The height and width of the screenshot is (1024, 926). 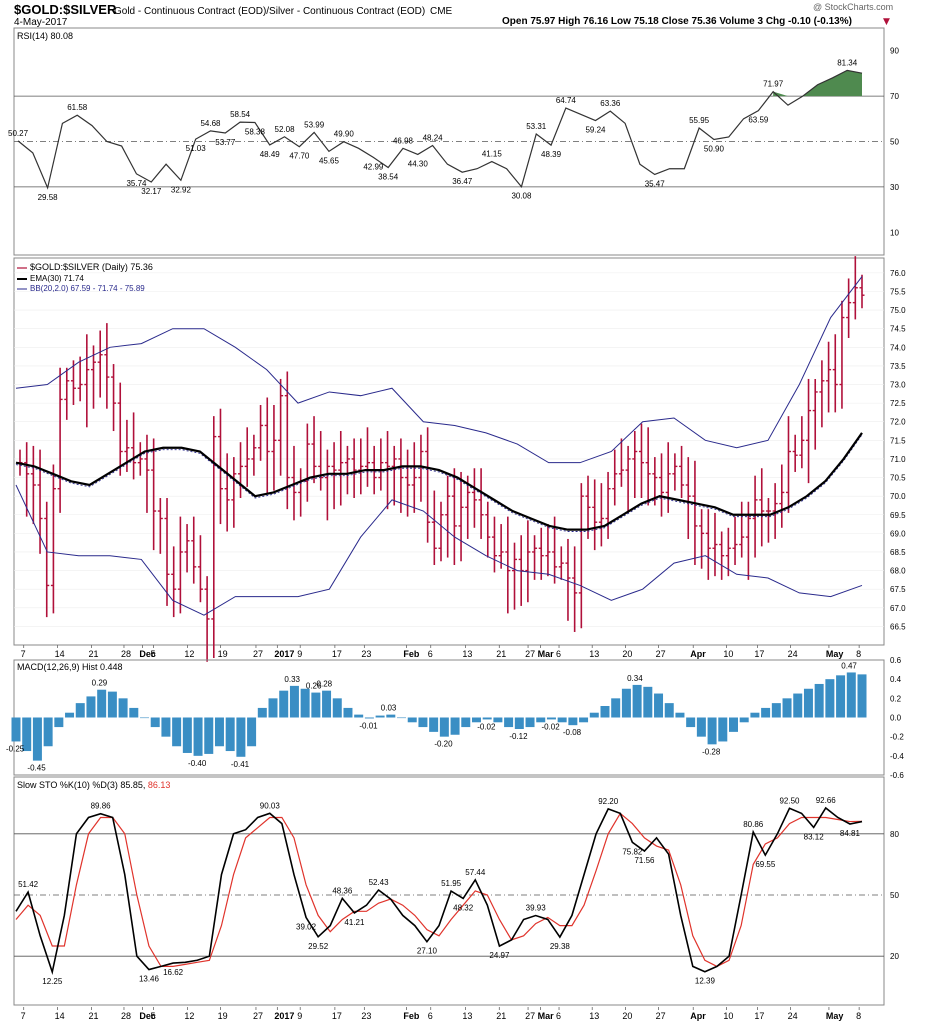 I want to click on rsi-data-label: 51.03, so click(x=196, y=148).